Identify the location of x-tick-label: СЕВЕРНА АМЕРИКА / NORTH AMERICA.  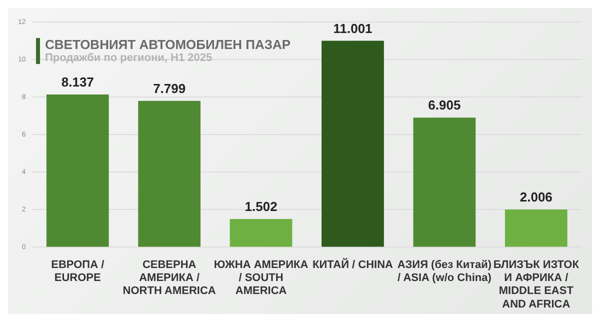
(169, 278).